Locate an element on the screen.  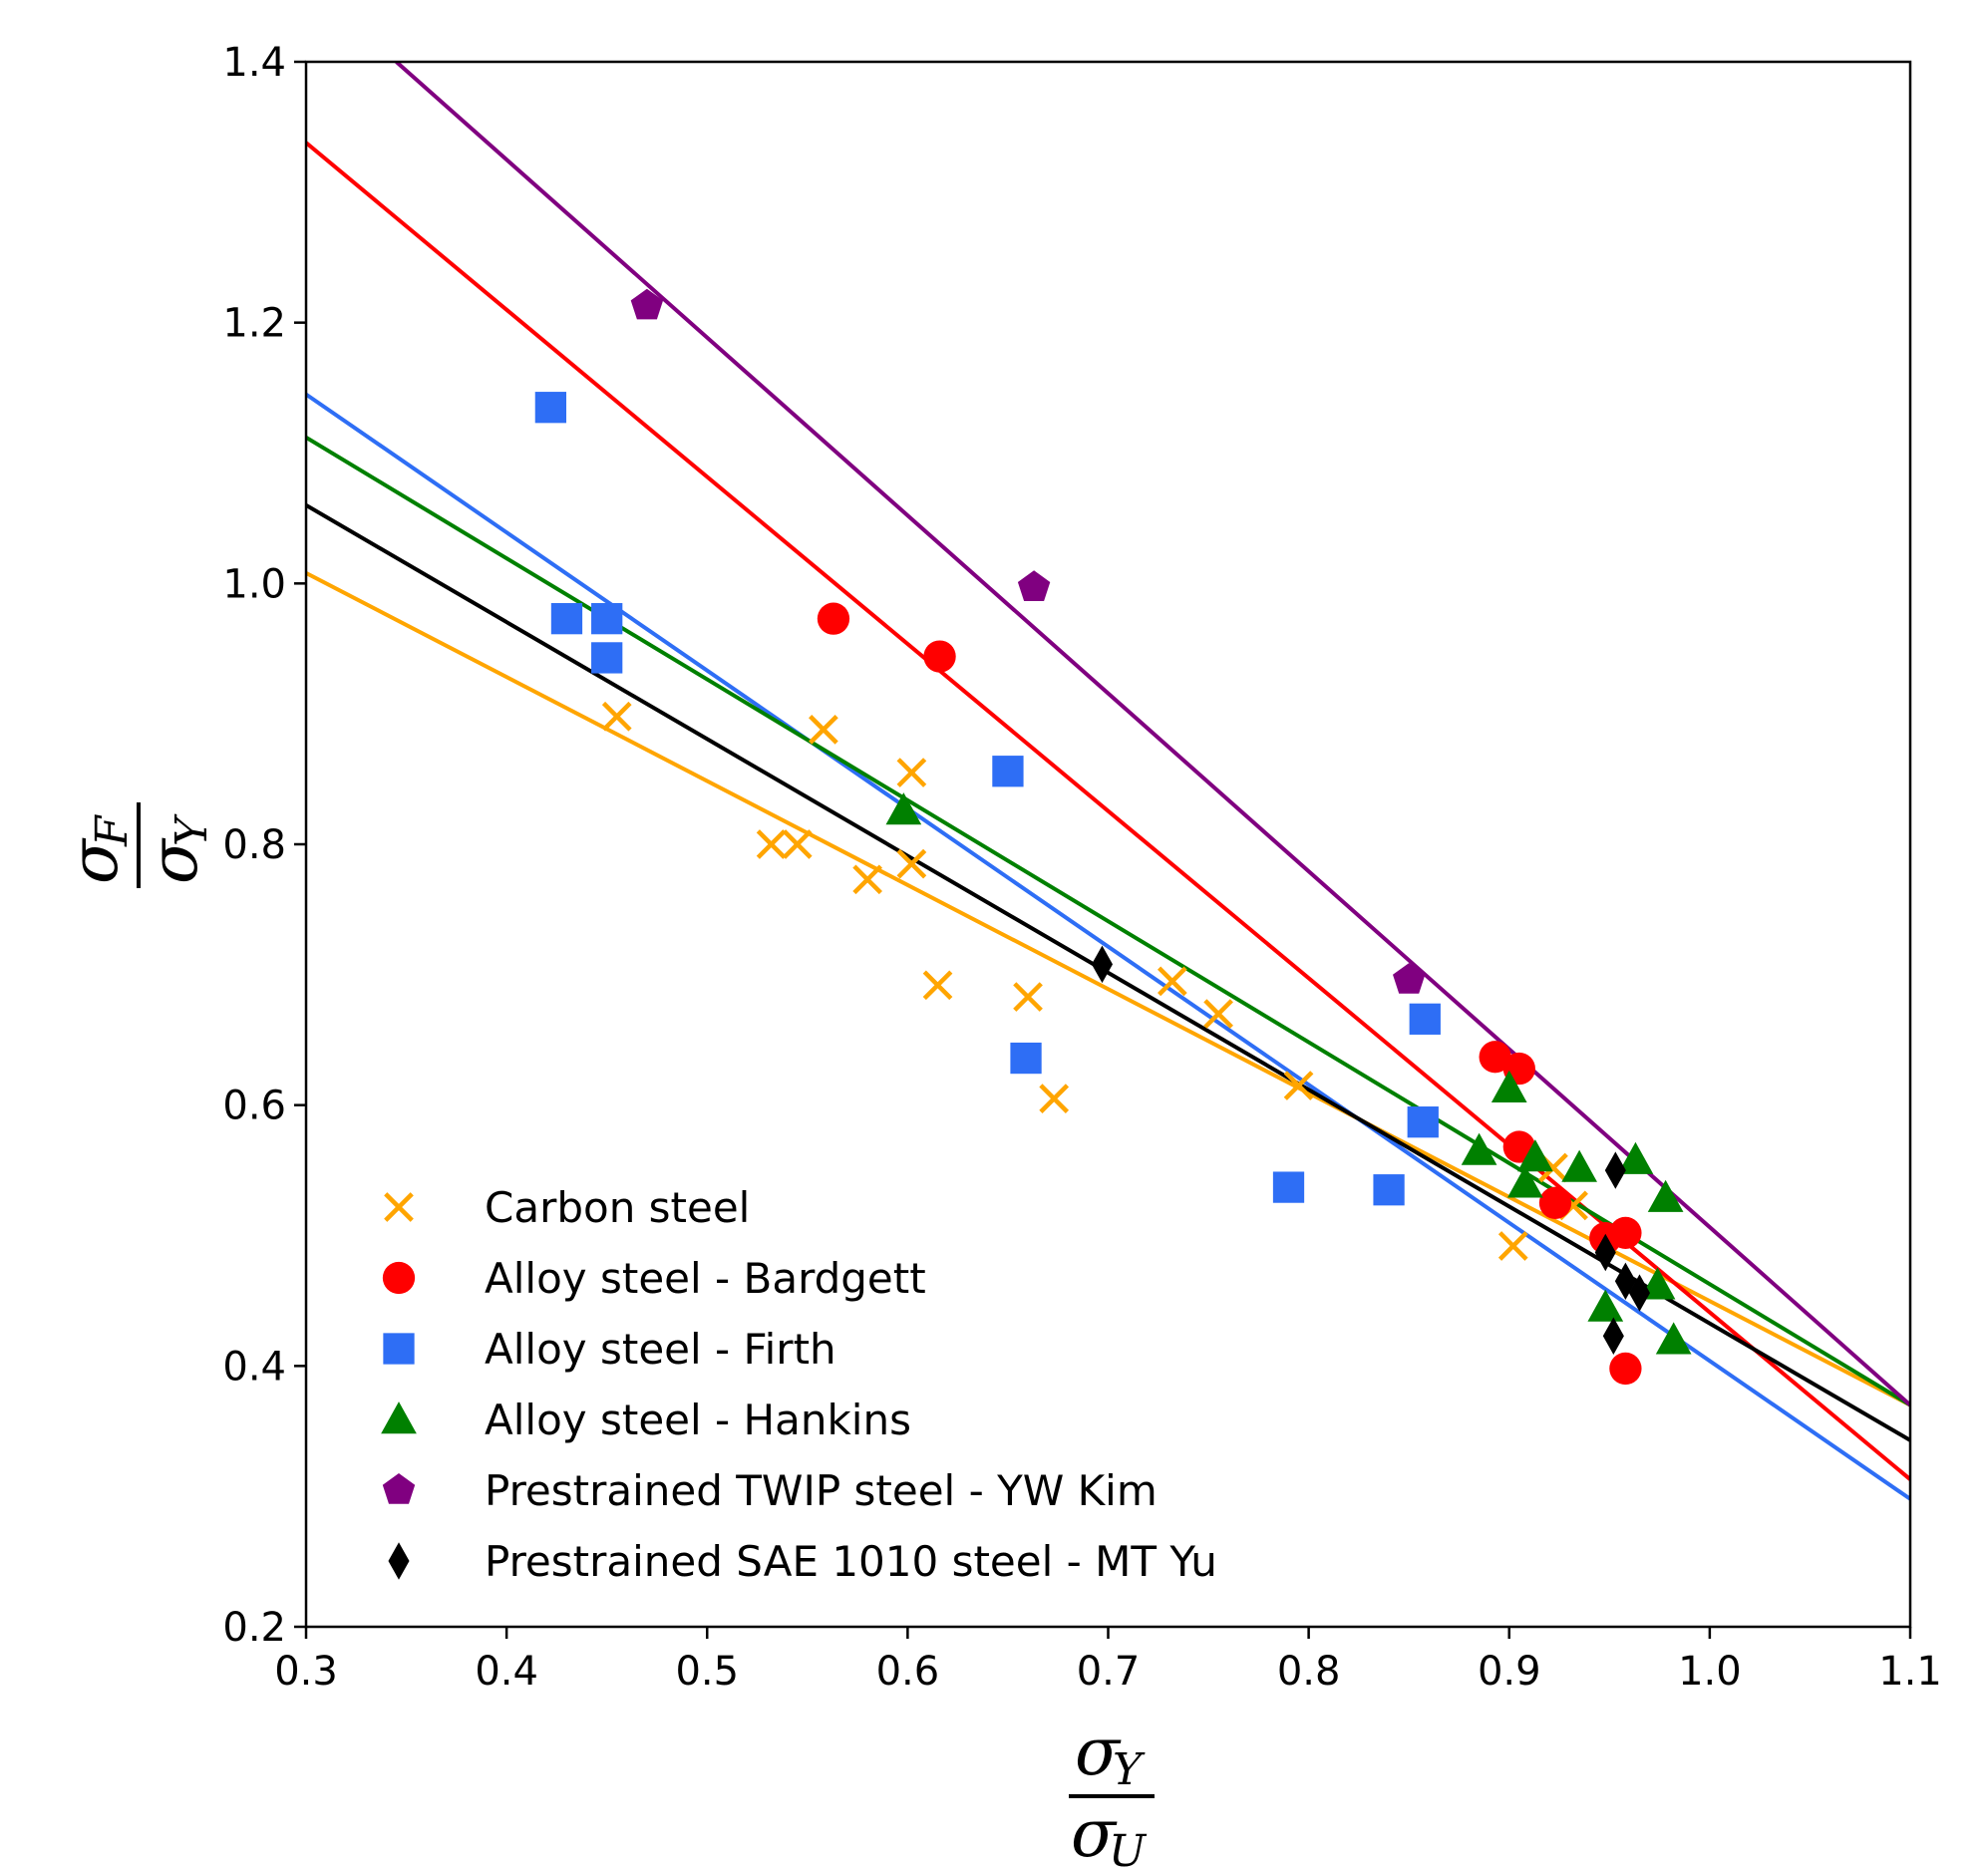
legend-entry-alloy-steel-firth: Alloy steel - Firth is located at coordinates (609, 1349).